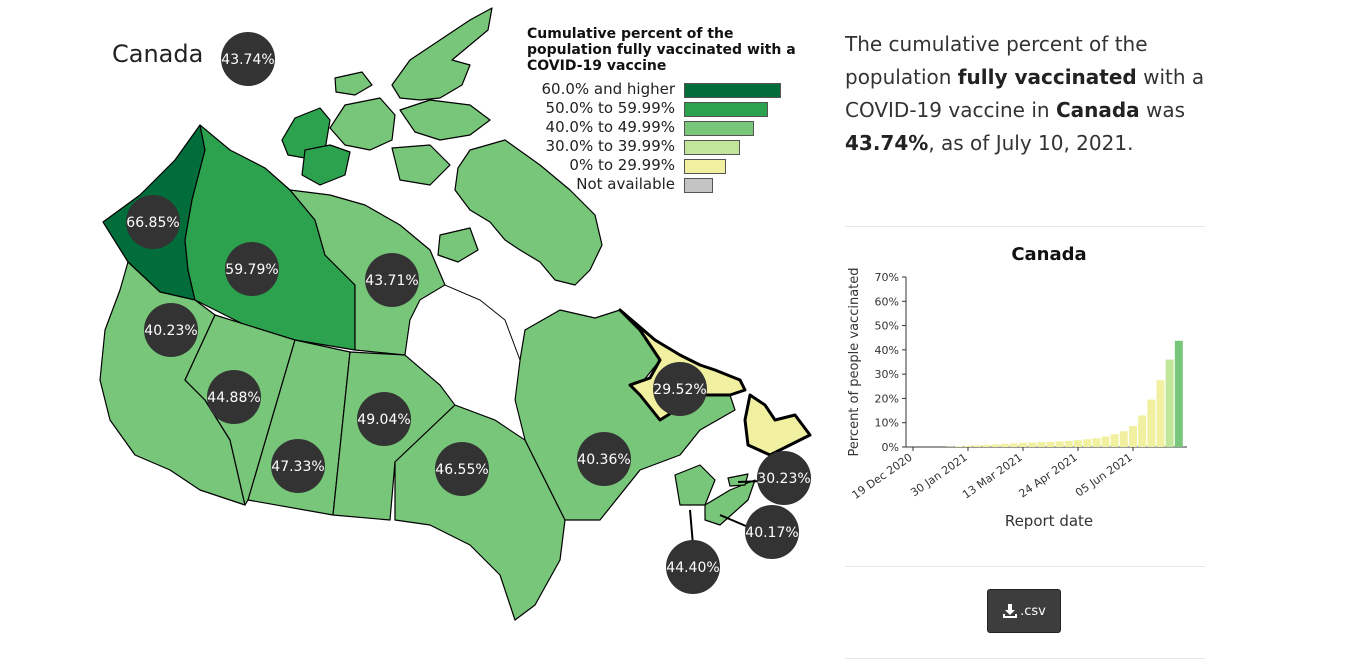  I want to click on value-bubble-label: 66.85%, so click(152, 223).